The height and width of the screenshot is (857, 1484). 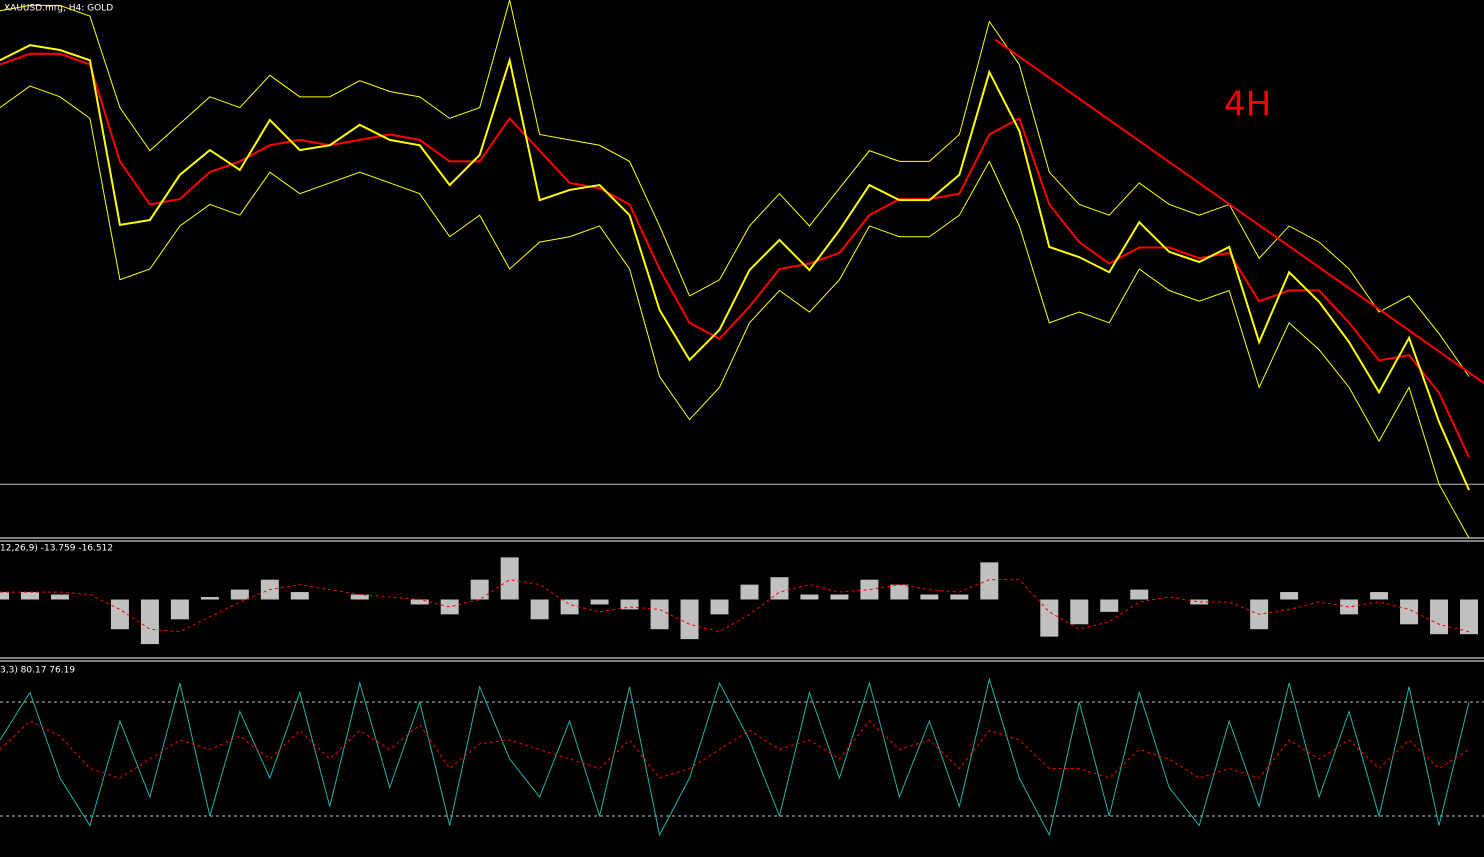 What do you see at coordinates (37, 671) in the screenshot?
I see `stochastic-label: 3,3) 80.17 76.19` at bounding box center [37, 671].